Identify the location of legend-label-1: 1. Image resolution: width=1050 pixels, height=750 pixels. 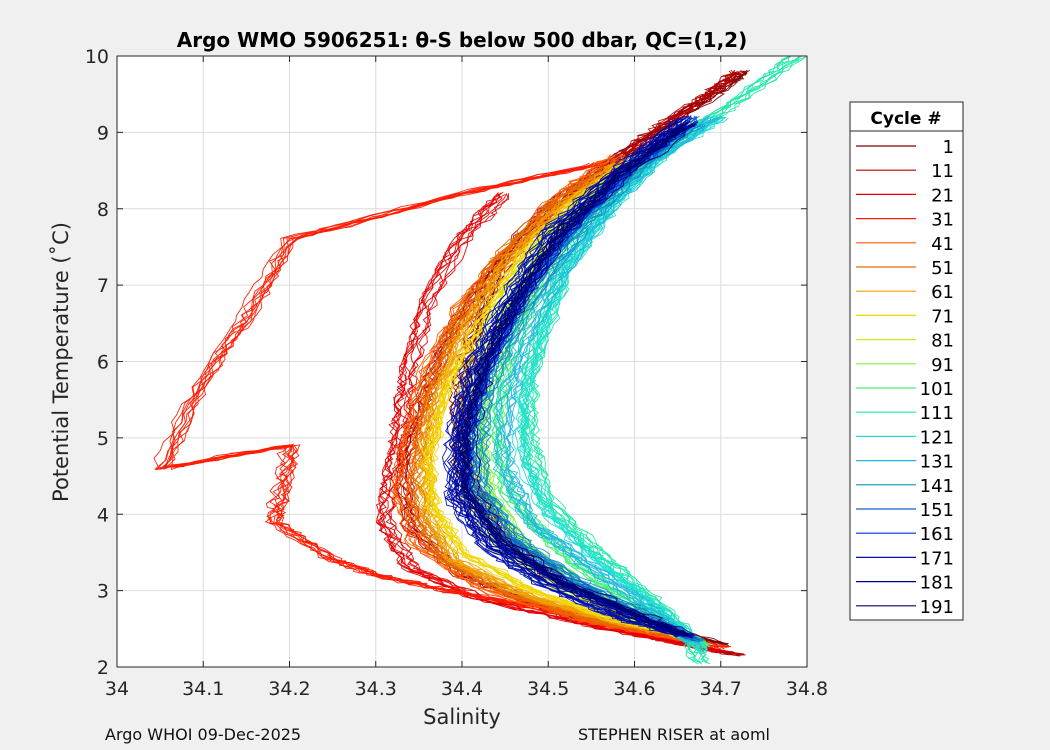
(948, 147).